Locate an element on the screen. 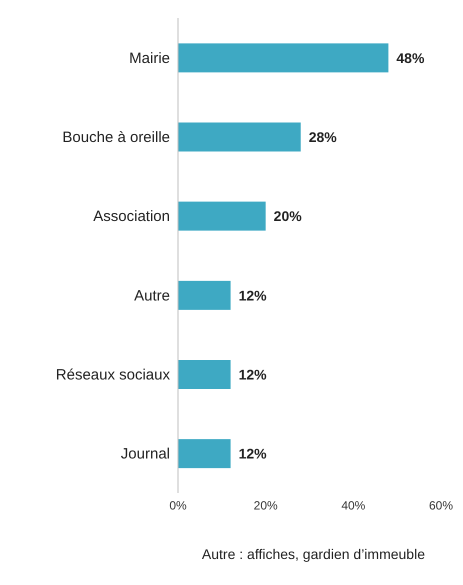  y-tick-label: Bouche à oreille is located at coordinates (116, 137).